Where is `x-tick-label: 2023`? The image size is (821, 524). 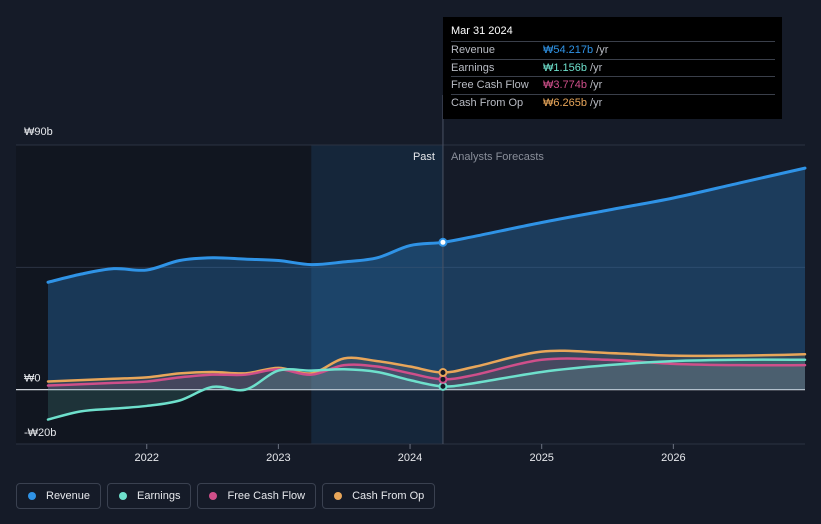 x-tick-label: 2023 is located at coordinates (278, 458).